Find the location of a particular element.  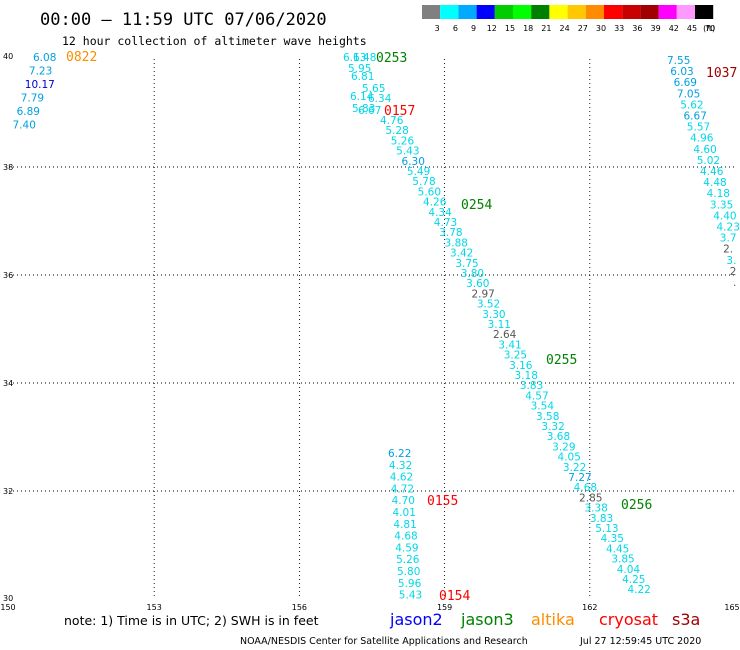

swh-value: 5.83 is located at coordinates (363, 109).